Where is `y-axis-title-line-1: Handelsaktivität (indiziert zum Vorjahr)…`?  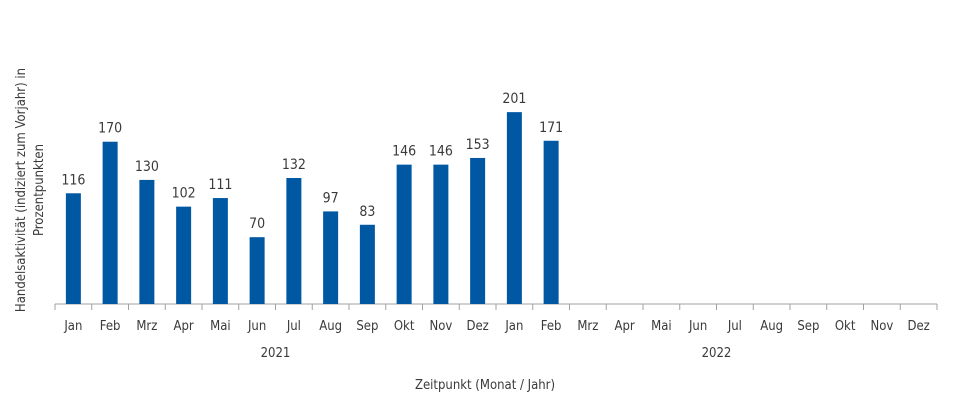
y-axis-title-line-1: Handelsaktivität (indiziert zum Vorjahr)… is located at coordinates (21, 190).